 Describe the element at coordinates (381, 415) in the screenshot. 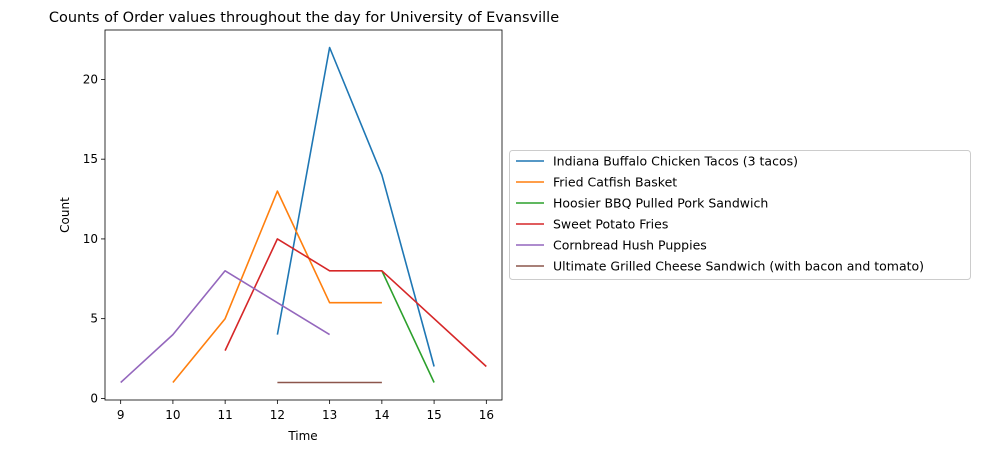

I see `x-tick-label: 14` at that location.